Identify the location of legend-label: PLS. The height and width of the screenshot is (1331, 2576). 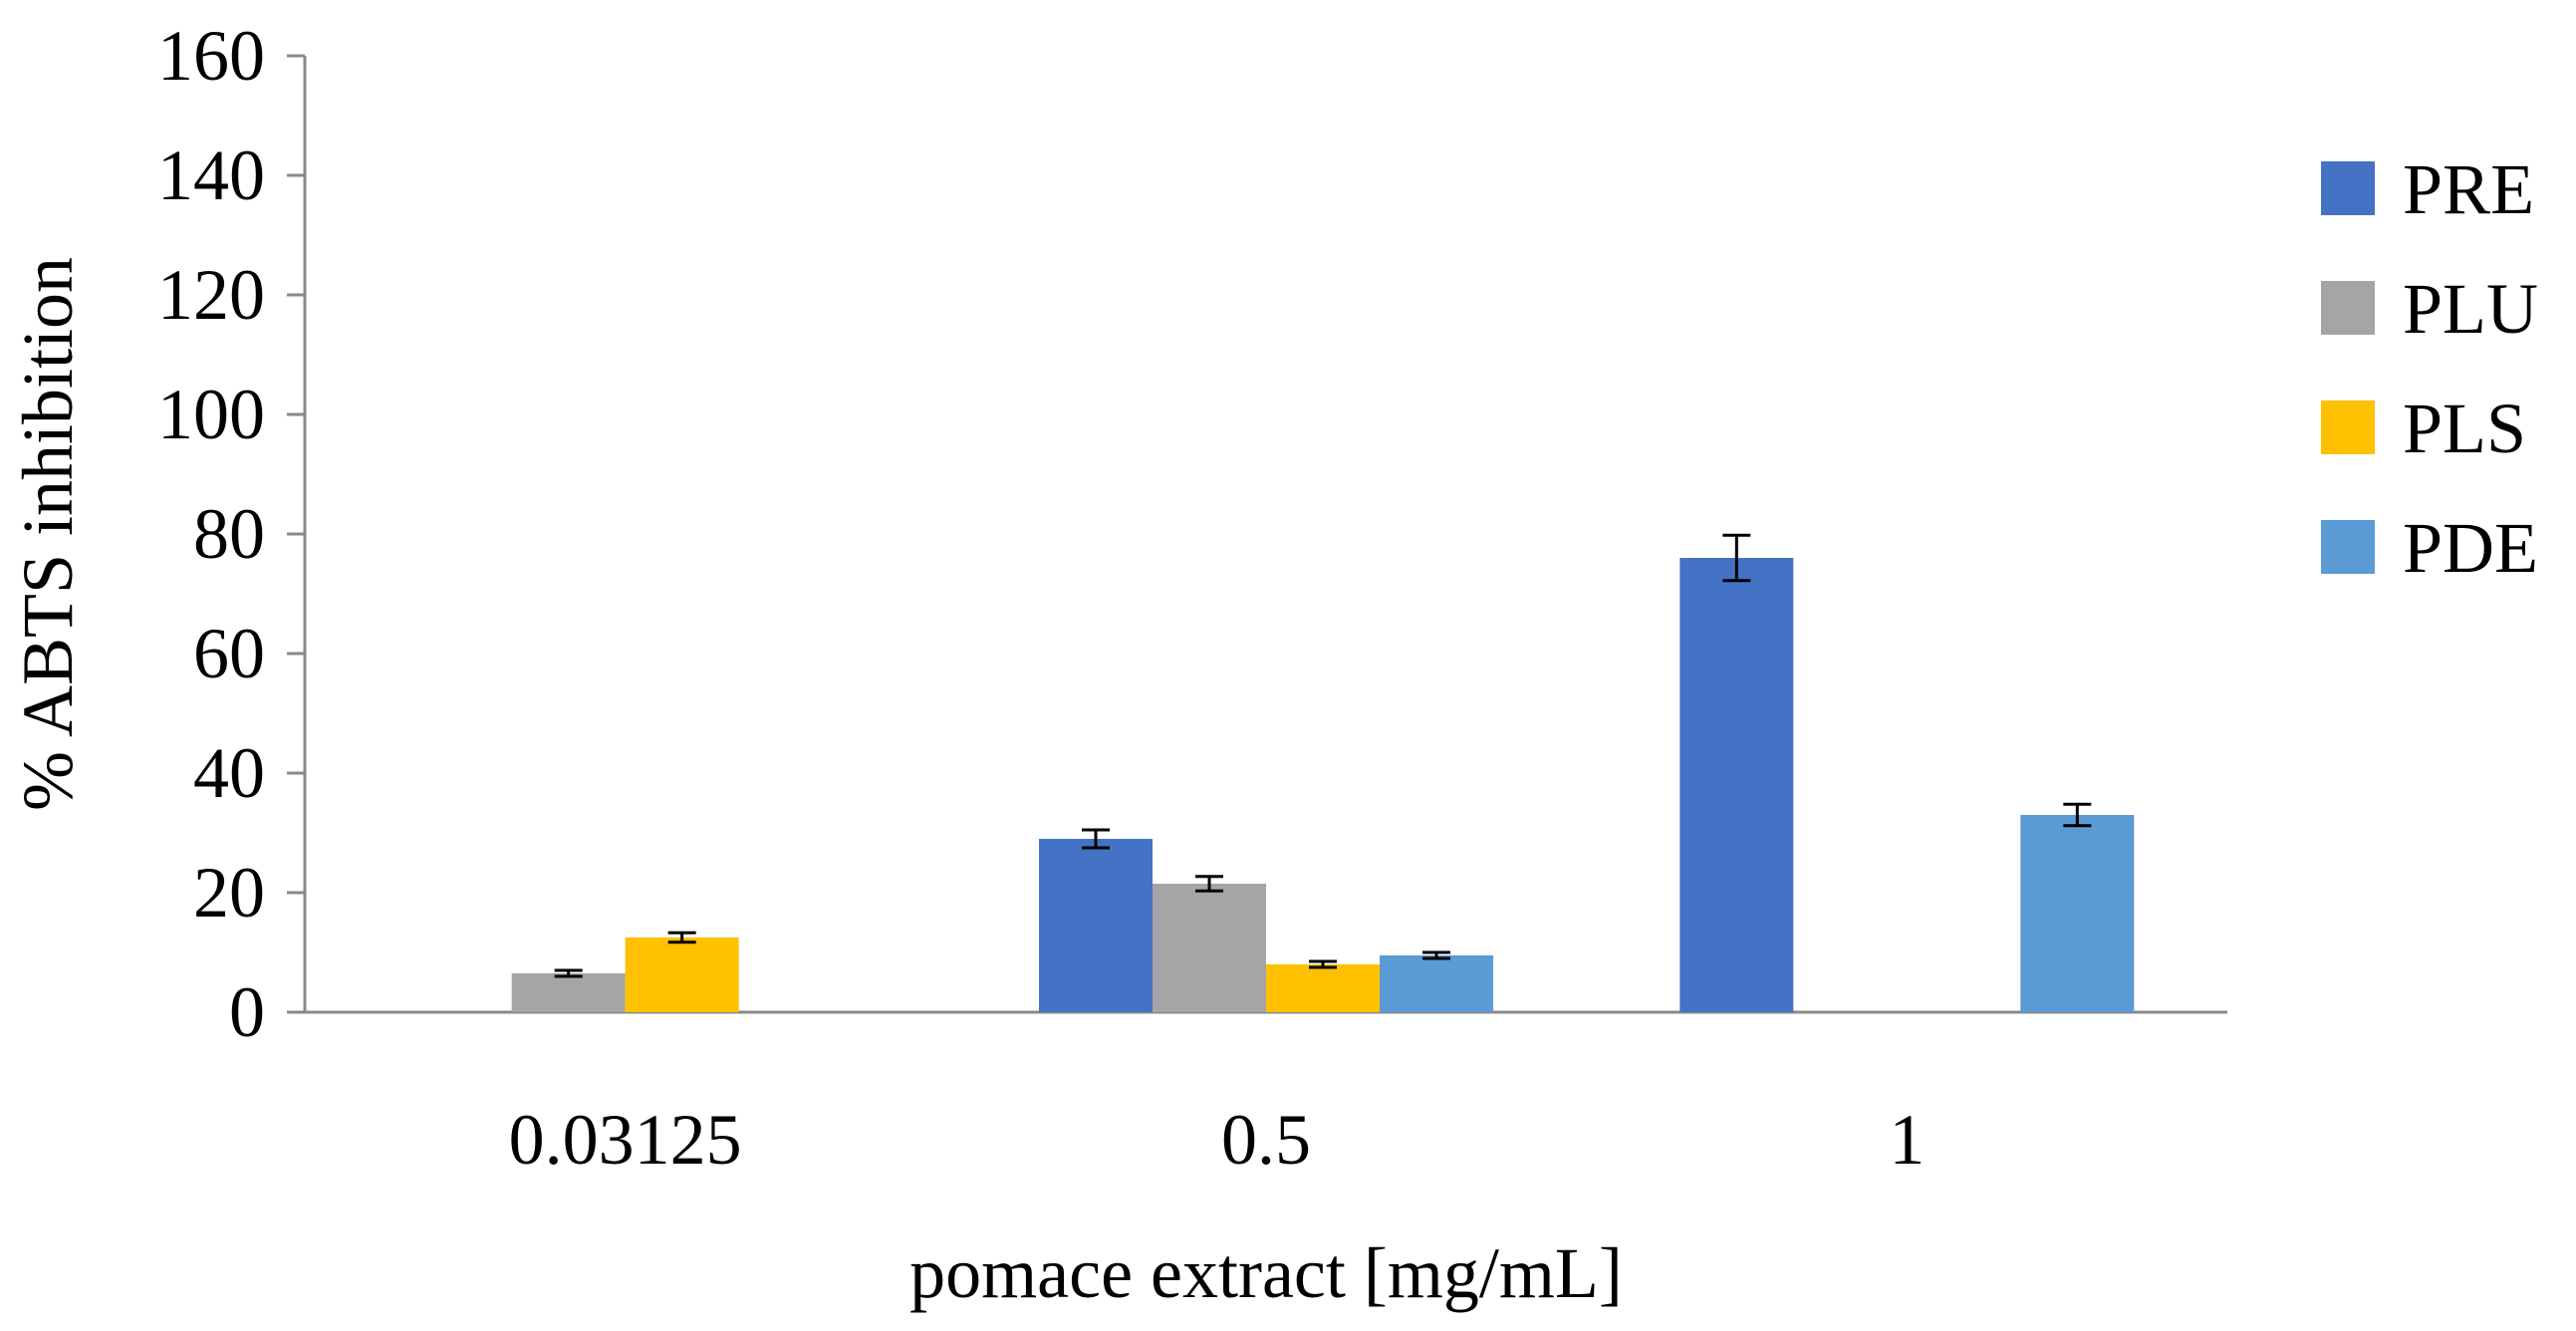
(2464, 428).